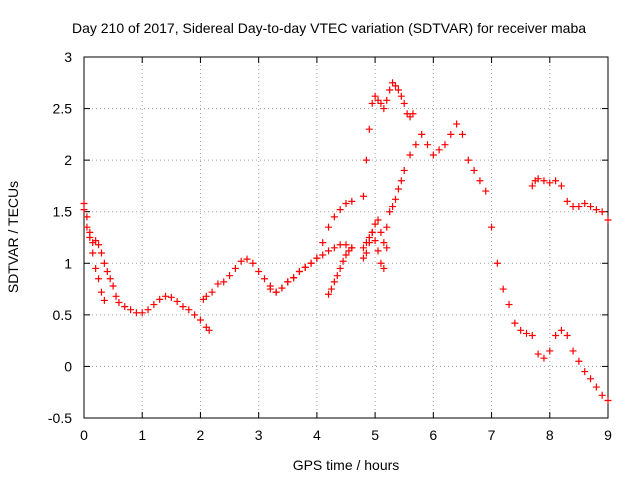 The width and height of the screenshot is (640, 480). I want to click on x-tick-label: 7, so click(492, 435).